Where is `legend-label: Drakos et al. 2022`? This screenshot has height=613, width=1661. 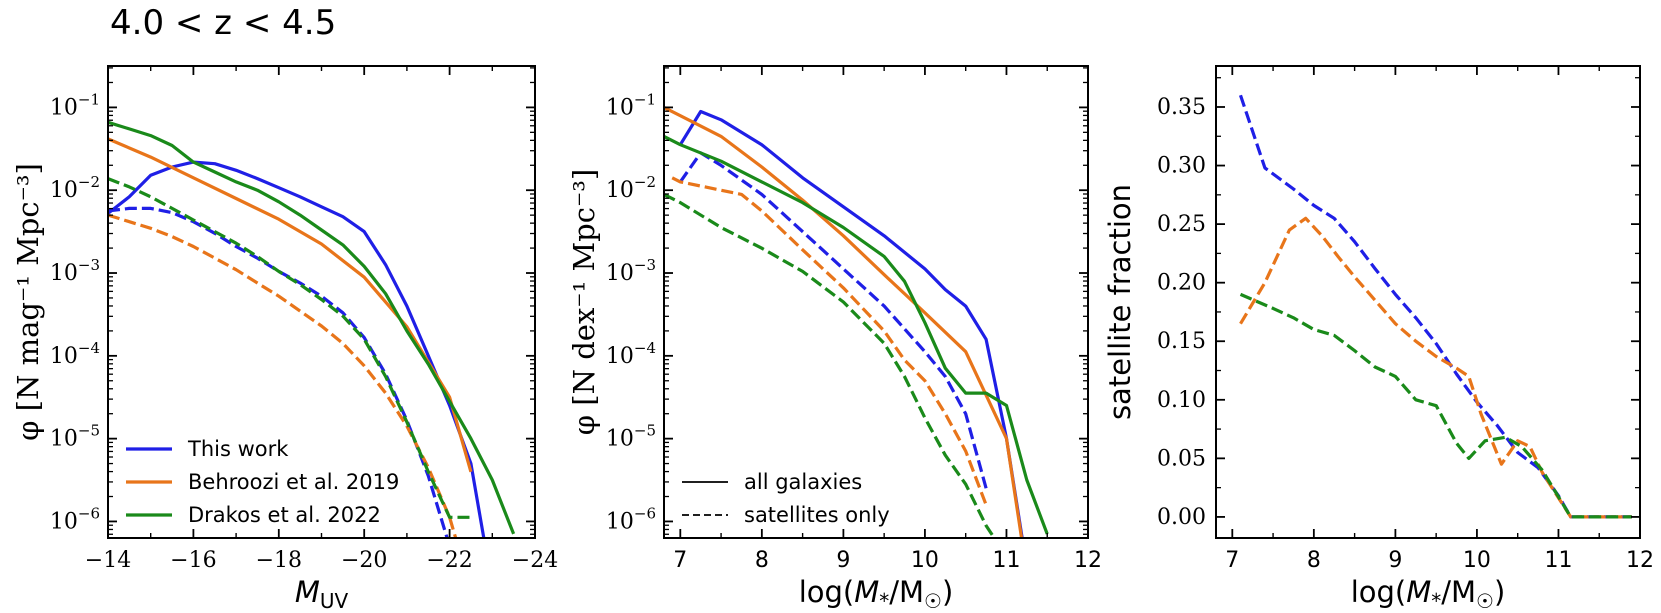
legend-label: Drakos et al. 2022 is located at coordinates (284, 515).